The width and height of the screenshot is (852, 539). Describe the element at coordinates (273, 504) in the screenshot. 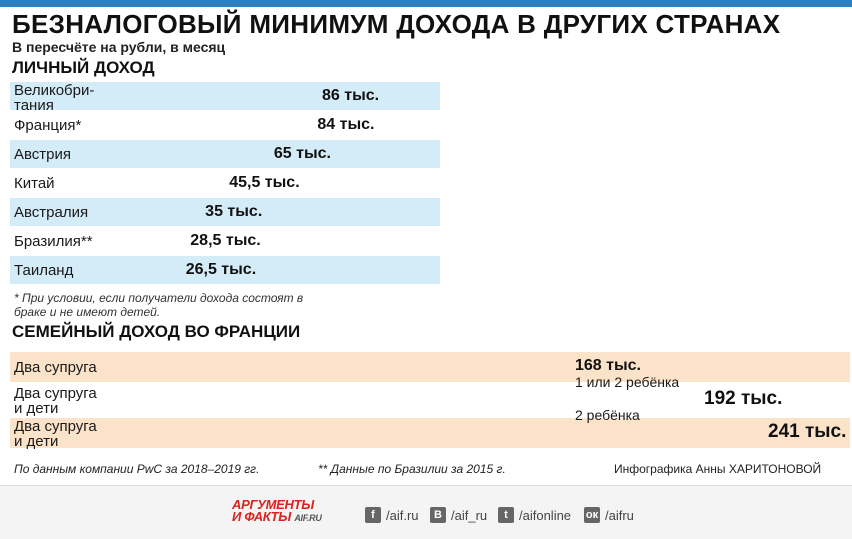

I see `logo-line1: АРГУМЕНТЫ` at that location.